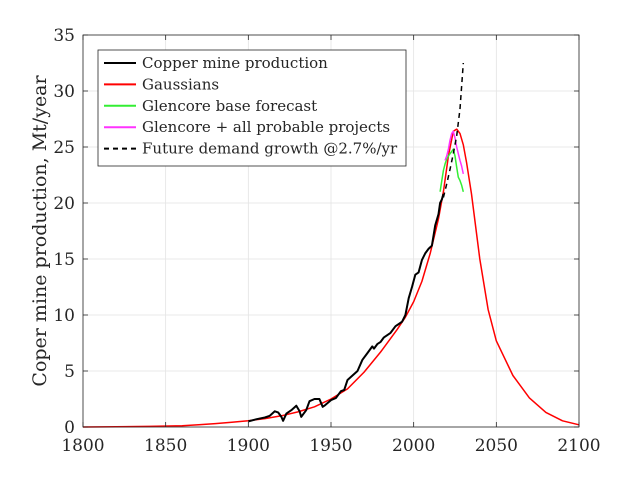 Image resolution: width=640 pixels, height=480 pixels. What do you see at coordinates (413, 446) in the screenshot?
I see `x-tick-label: 2000` at bounding box center [413, 446].